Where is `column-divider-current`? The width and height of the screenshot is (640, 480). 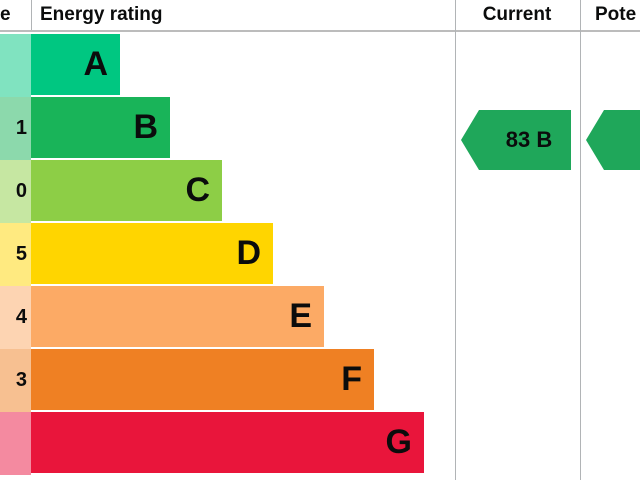 column-divider-current is located at coordinates (455, 240).